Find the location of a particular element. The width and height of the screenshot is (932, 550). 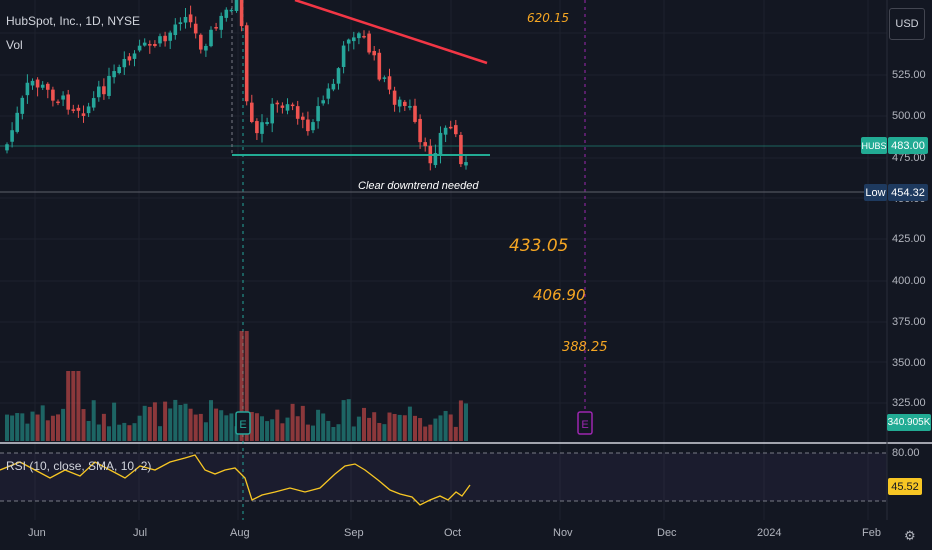

price-axis-label: 375.00 is located at coordinates (909, 322).